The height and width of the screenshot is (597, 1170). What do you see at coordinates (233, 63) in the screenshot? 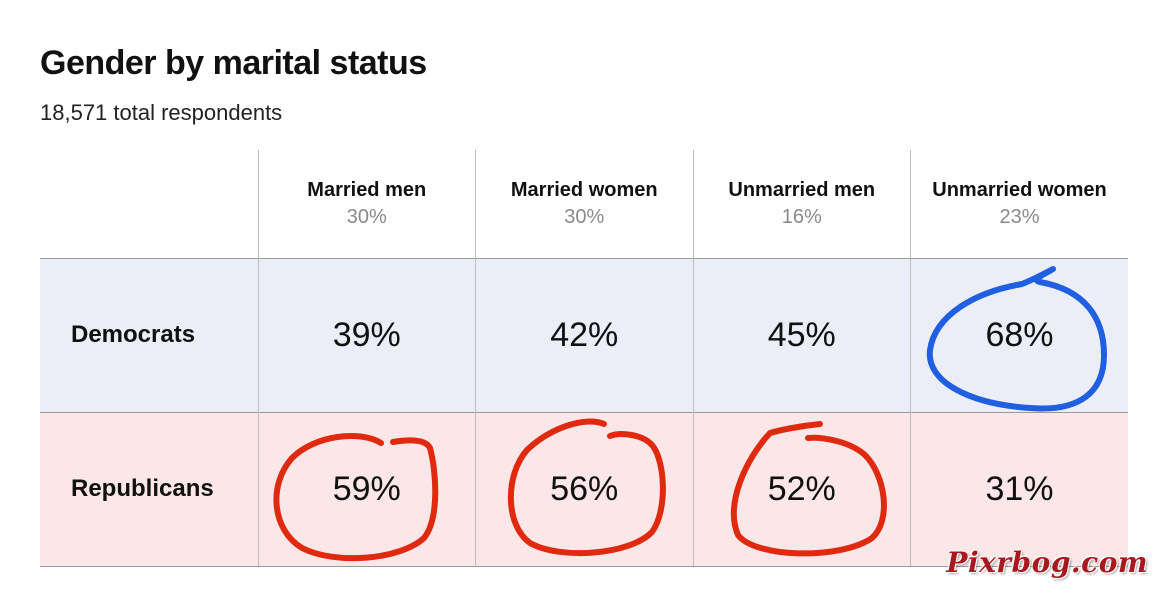
I see `chart-title: Gender by marital status` at bounding box center [233, 63].